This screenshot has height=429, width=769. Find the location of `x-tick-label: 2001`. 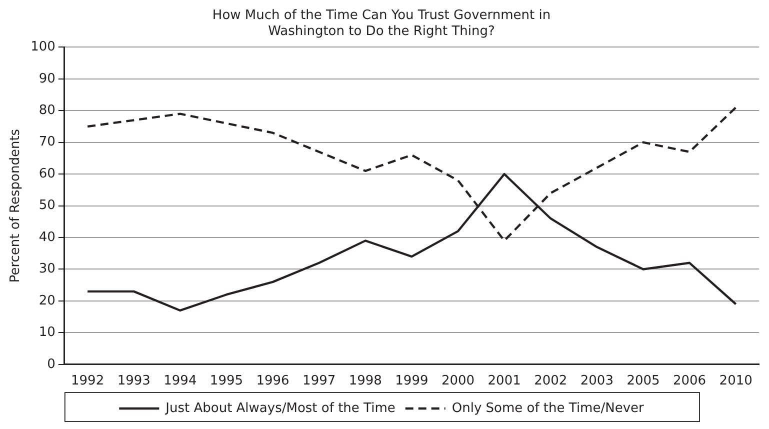

x-tick-label: 2001 is located at coordinates (504, 381).